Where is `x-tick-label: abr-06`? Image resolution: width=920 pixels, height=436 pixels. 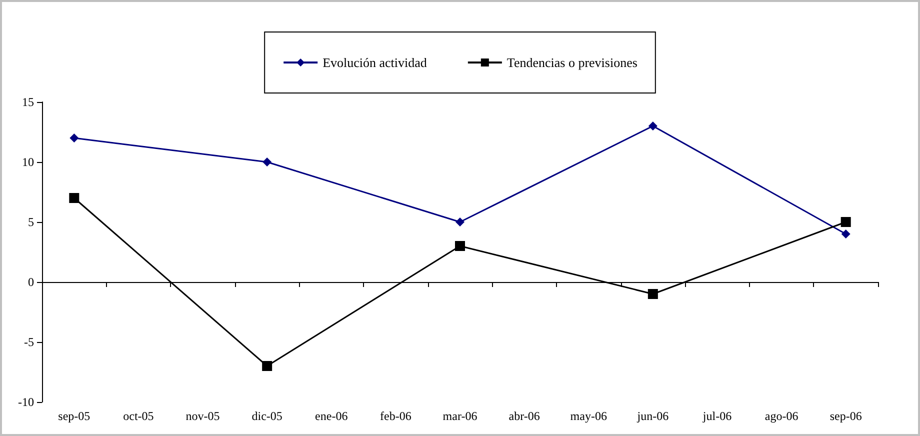 x-tick-label: abr-06 is located at coordinates (524, 416).